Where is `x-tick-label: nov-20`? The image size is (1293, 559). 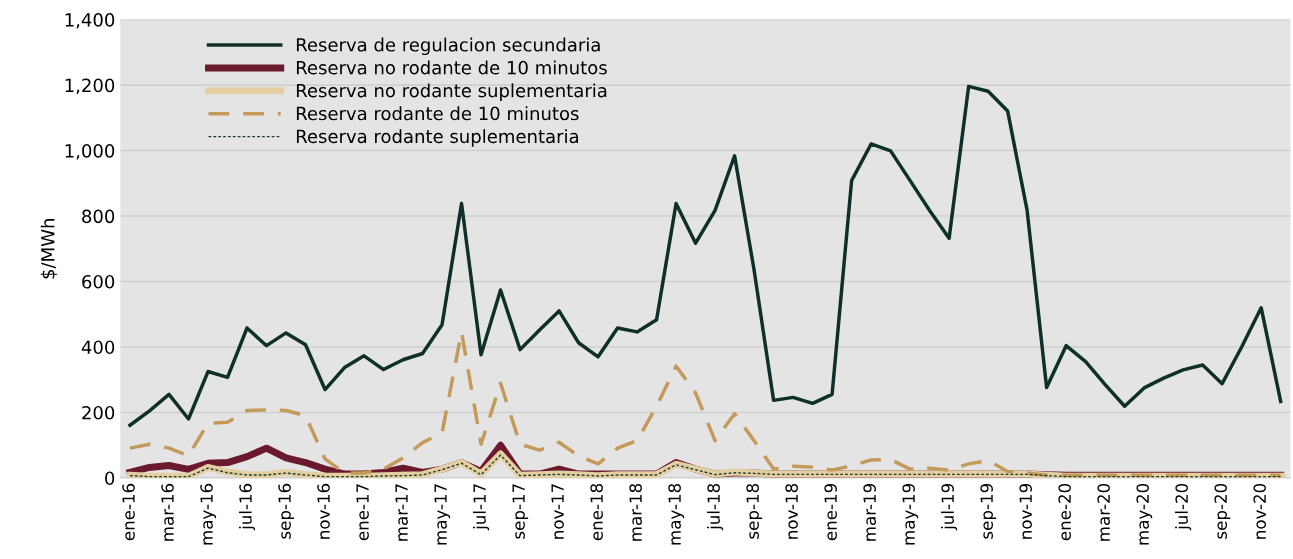 x-tick-label: nov-20 is located at coordinates (1259, 511).